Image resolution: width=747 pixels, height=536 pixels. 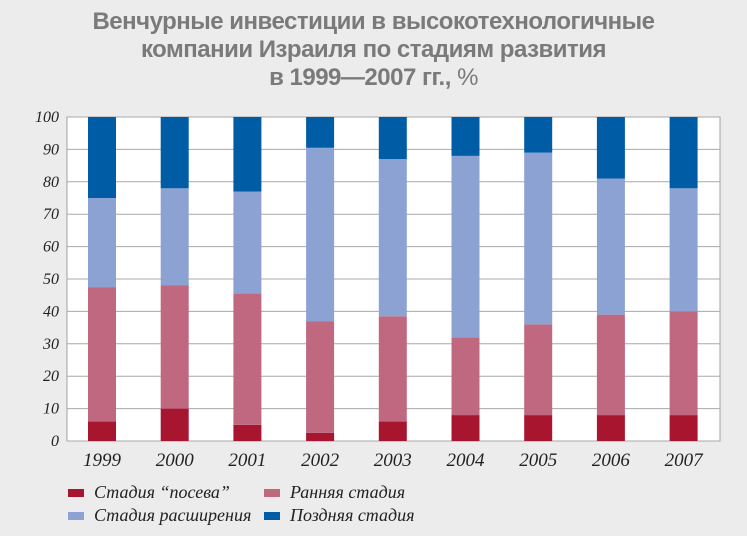 I want to click on bar-segment-1999-s2, so click(x=102, y=243).